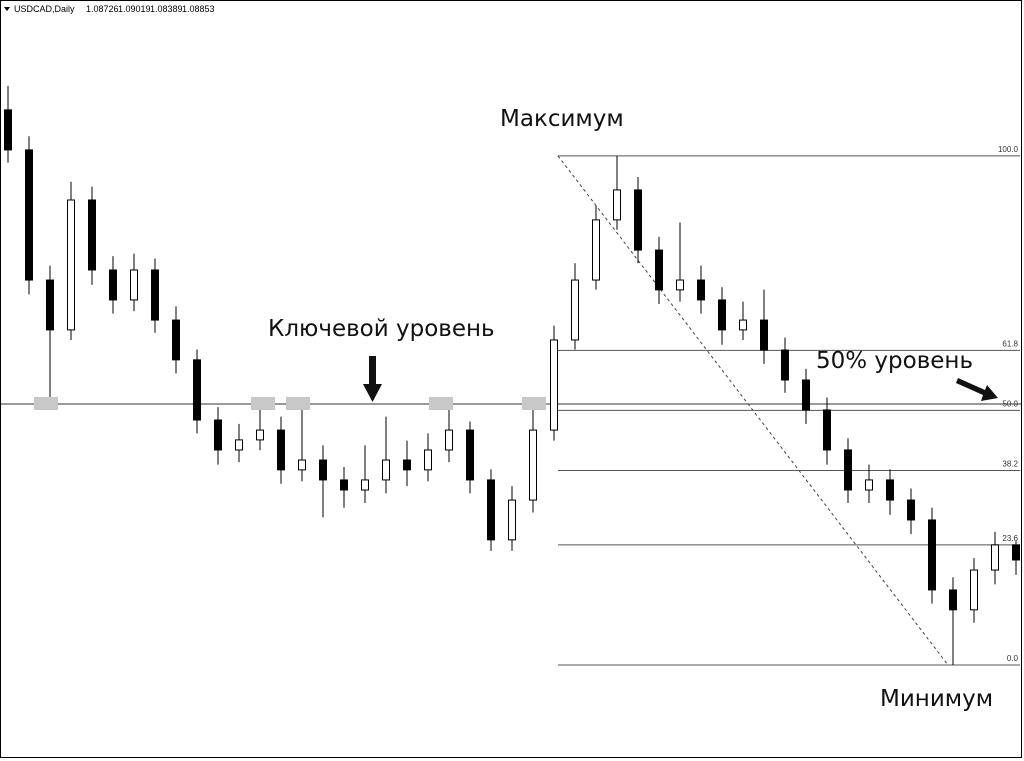 Image resolution: width=1024 pixels, height=761 pixels. What do you see at coordinates (1010, 463) in the screenshot?
I see `fib-label: 38.2` at bounding box center [1010, 463].